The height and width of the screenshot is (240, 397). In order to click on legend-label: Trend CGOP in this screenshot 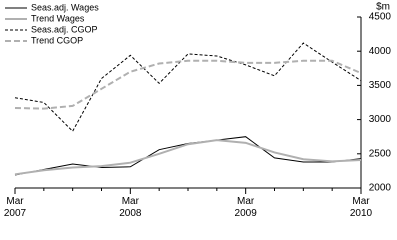, I will do `click(57, 40)`.